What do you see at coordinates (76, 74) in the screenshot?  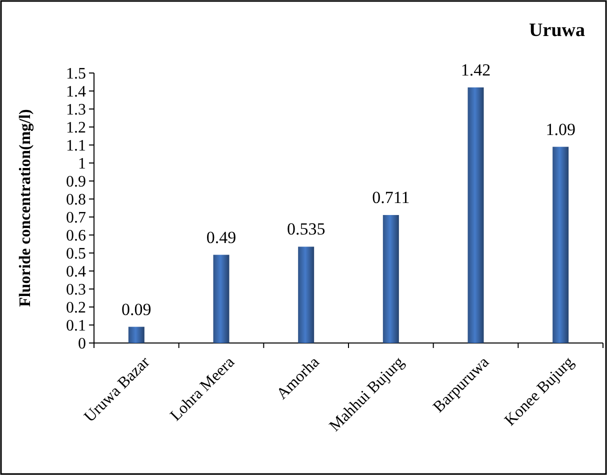 I see `y-tick-label: 1.5` at bounding box center [76, 74].